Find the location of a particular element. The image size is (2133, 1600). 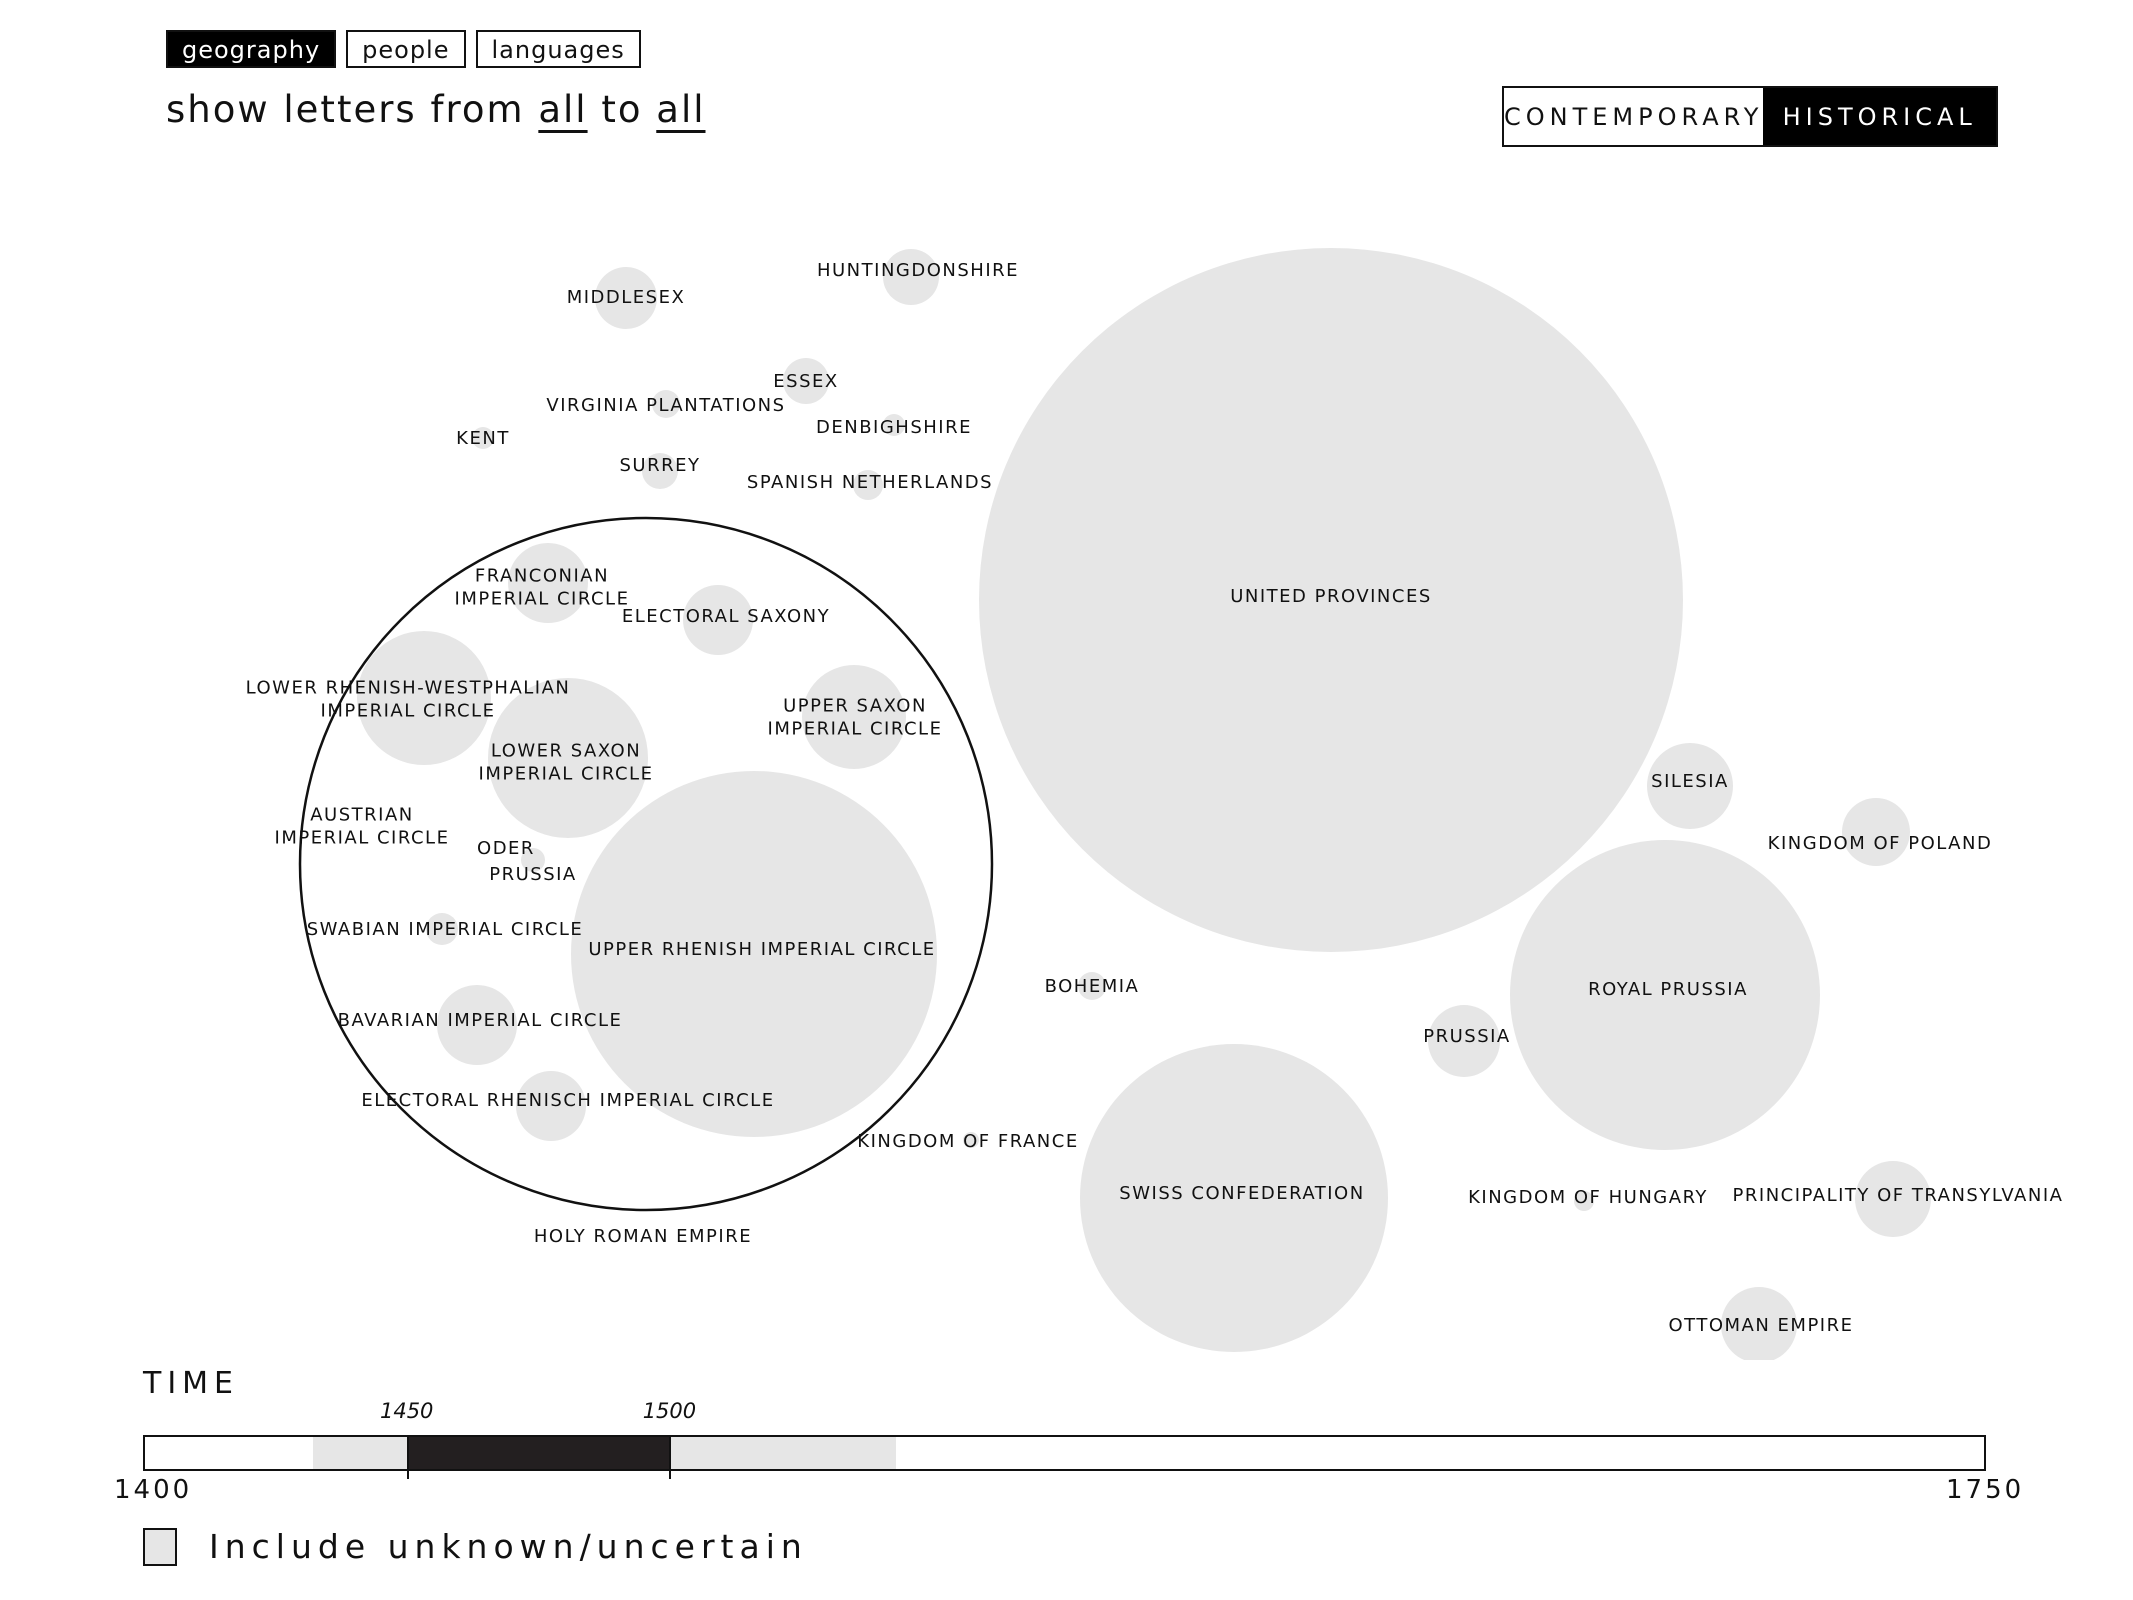

tab-people: people is located at coordinates (406, 49).